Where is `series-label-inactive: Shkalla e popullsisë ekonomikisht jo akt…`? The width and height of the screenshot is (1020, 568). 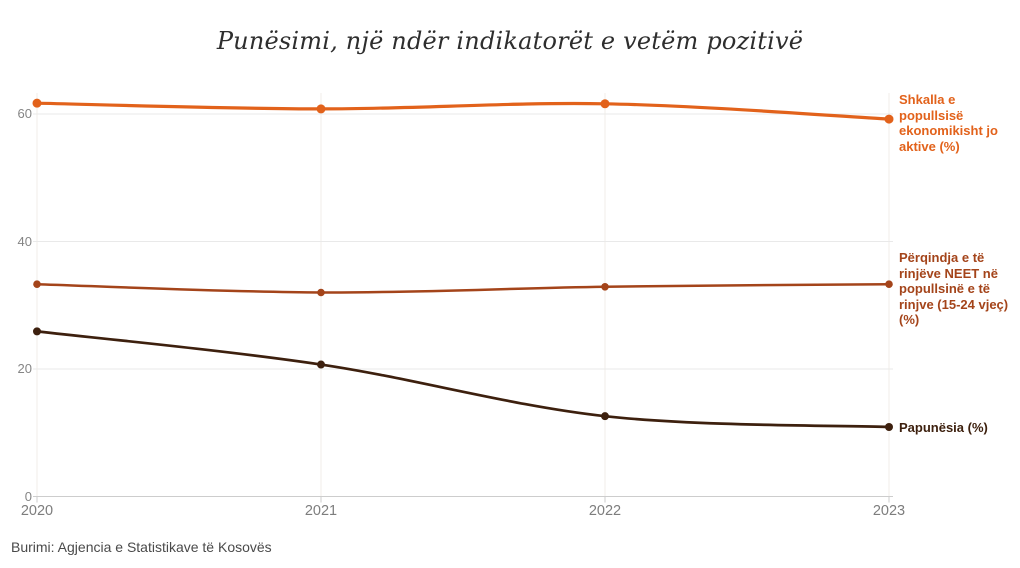
series-label-inactive: Shkalla e popullsisë ekonomikisht jo akt… is located at coordinates (948, 123).